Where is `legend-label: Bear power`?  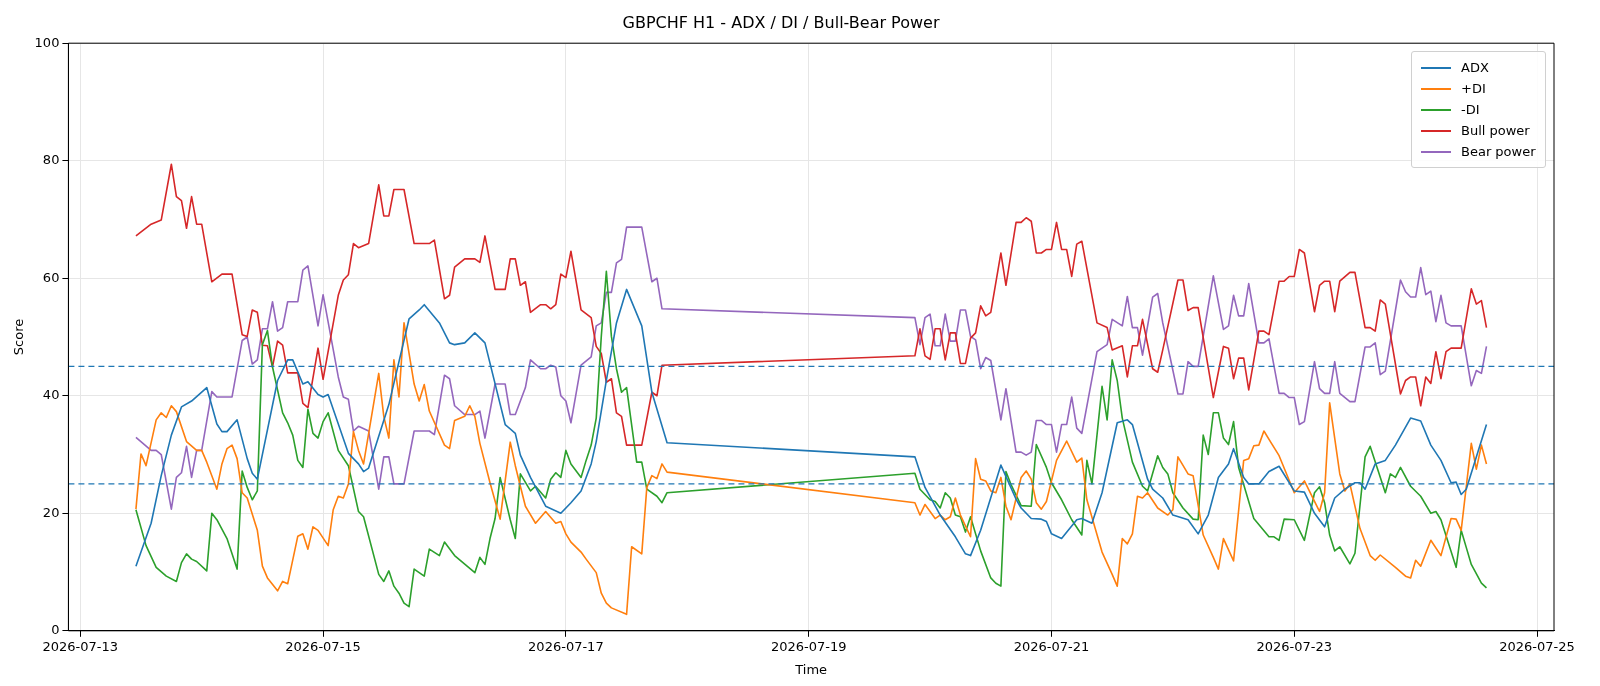
legend-label: Bear power is located at coordinates (1498, 152).